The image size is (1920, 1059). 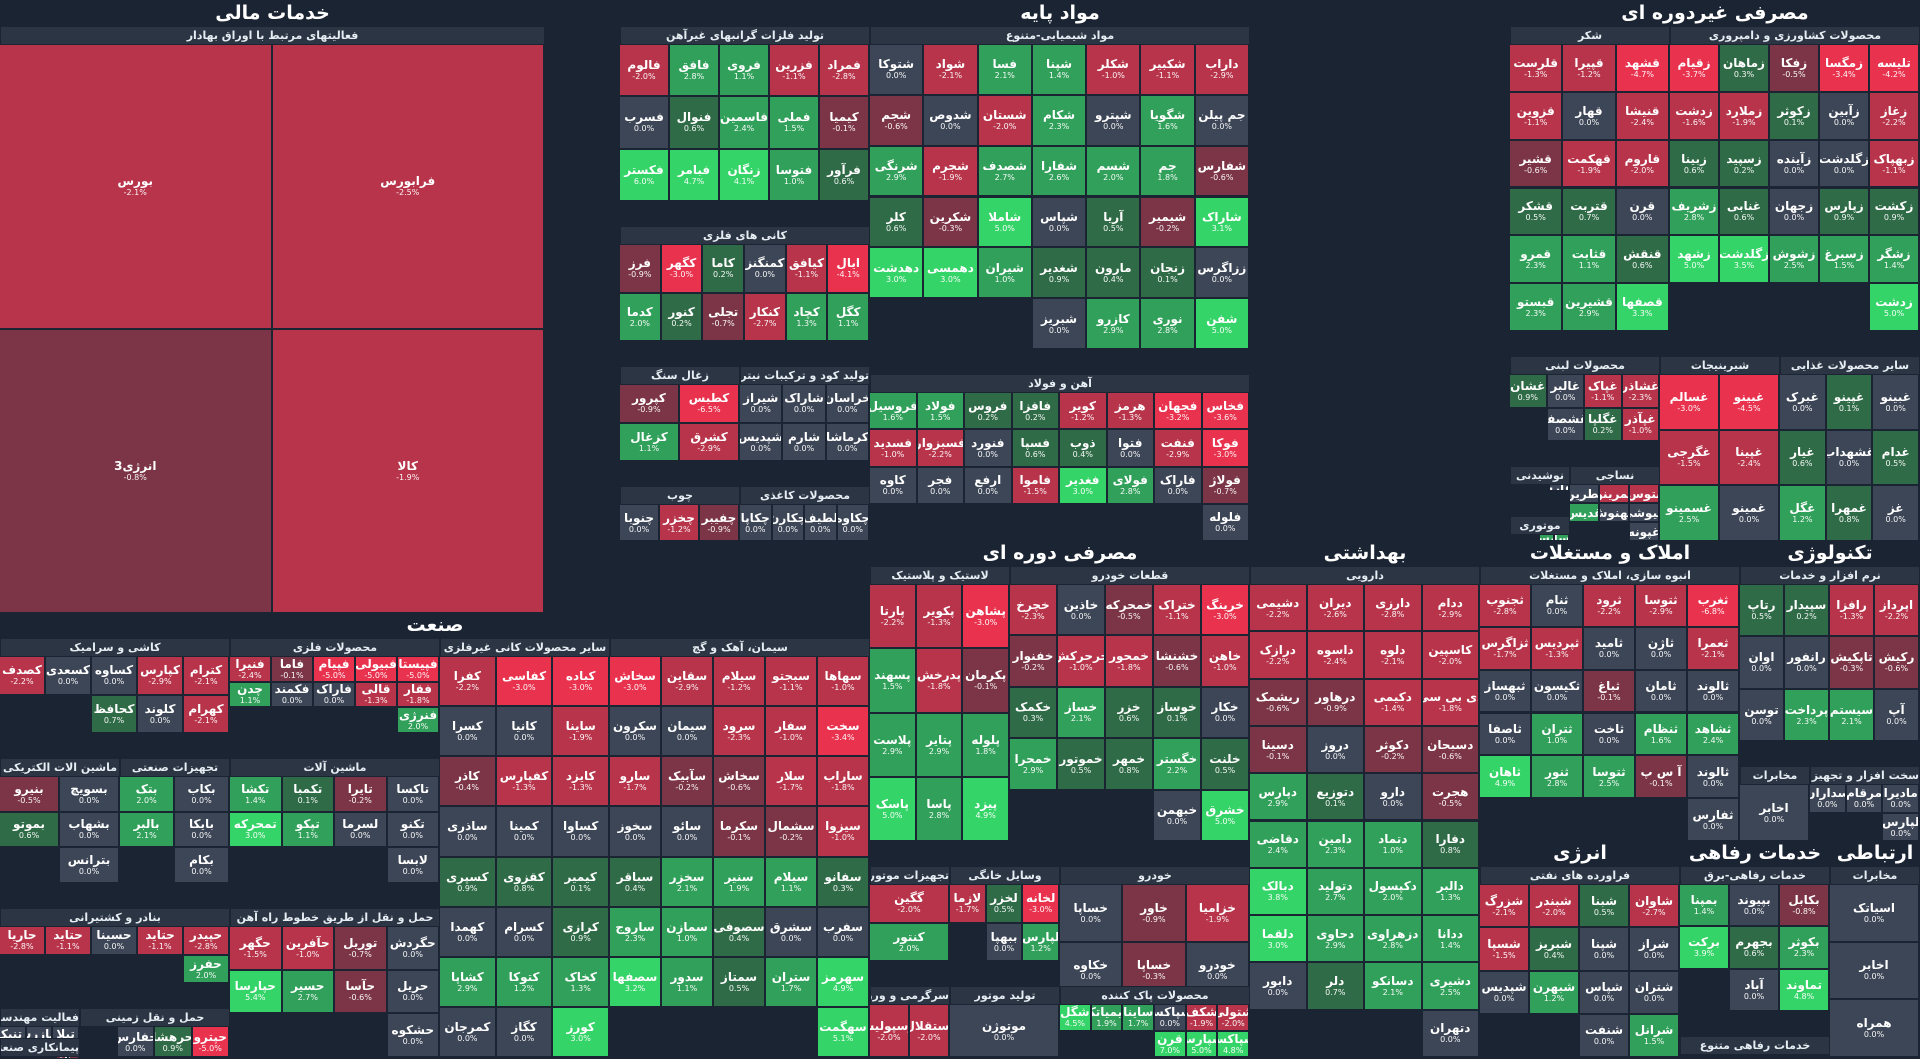 I want to click on stock-tile: زجهان 0.0%, so click(x=1794, y=211).